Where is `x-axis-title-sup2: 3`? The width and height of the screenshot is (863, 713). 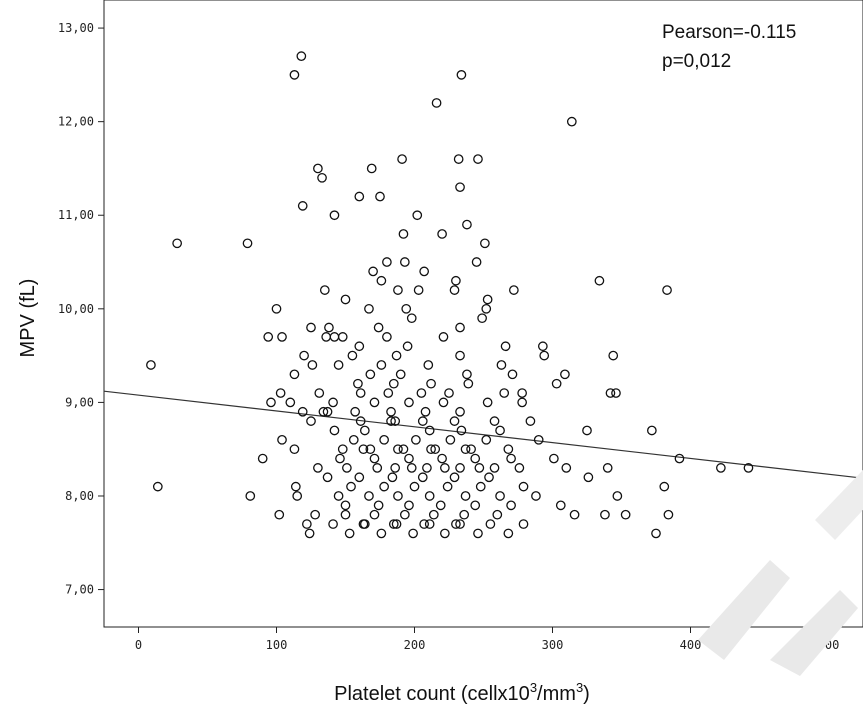 x-axis-title-sup2: 3 is located at coordinates (579, 687).